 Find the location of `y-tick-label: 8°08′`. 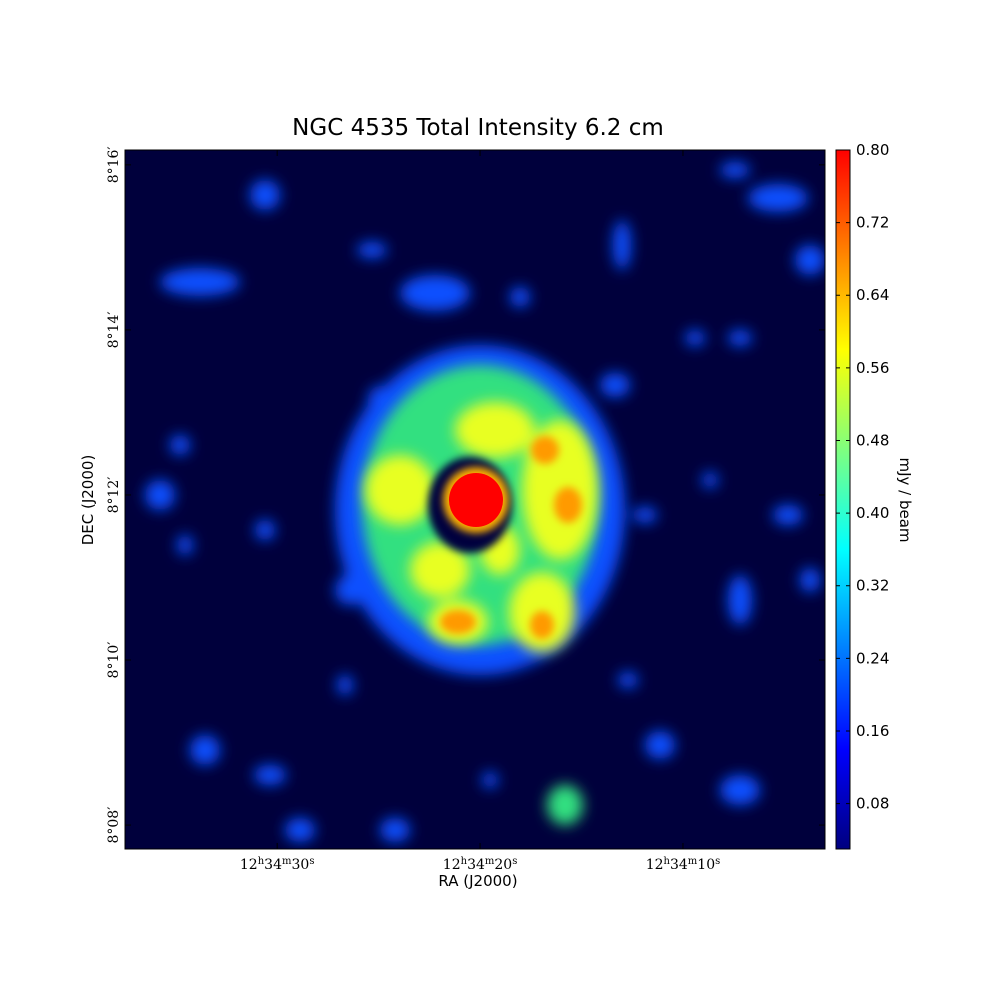

y-tick-label: 8°08′ is located at coordinates (114, 825).